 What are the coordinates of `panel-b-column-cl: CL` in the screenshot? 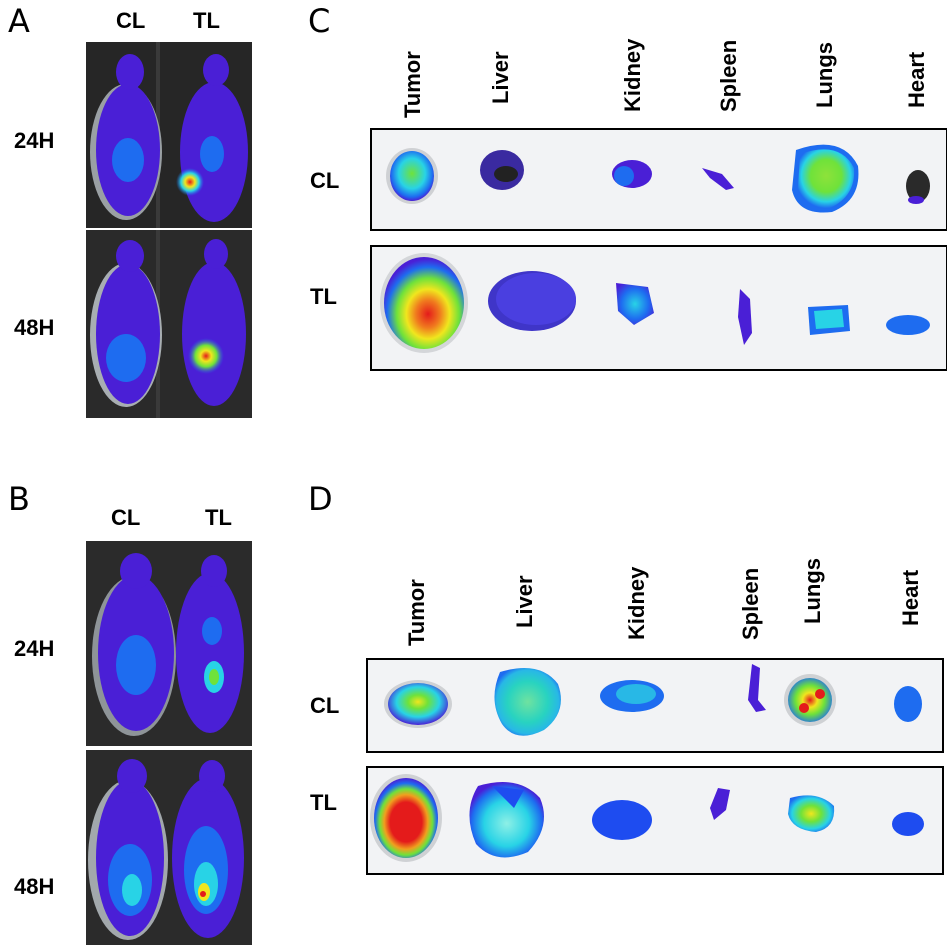 It's located at (126, 517).